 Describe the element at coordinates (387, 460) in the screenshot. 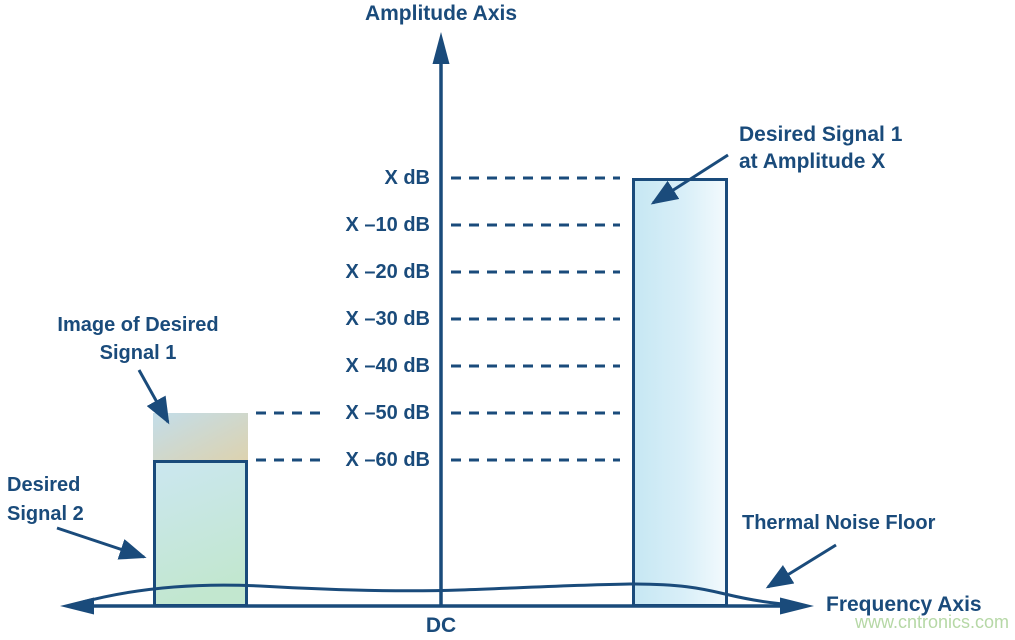

I see `tick-label-x60db: X –60 dB` at that location.